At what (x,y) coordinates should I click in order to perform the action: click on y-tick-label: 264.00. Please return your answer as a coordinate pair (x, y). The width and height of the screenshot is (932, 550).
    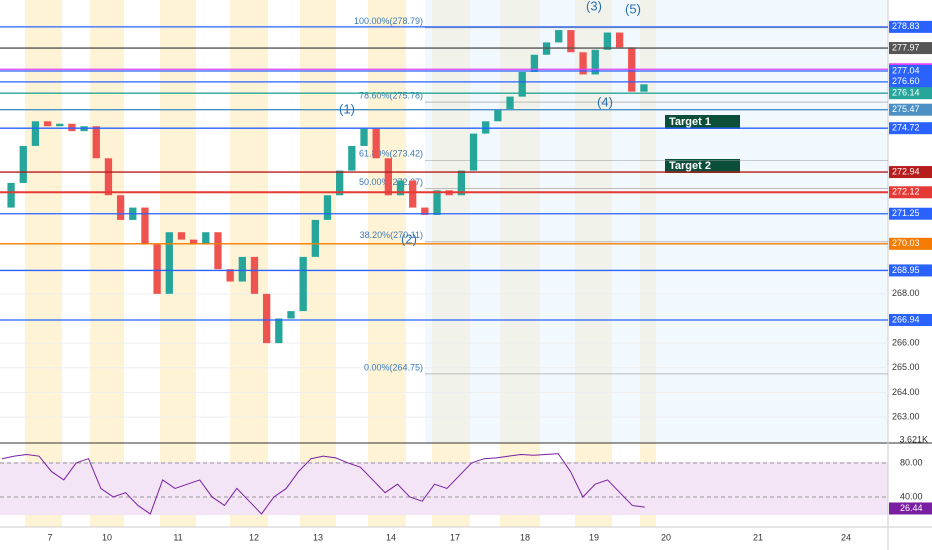
    Looking at the image, I should click on (906, 392).